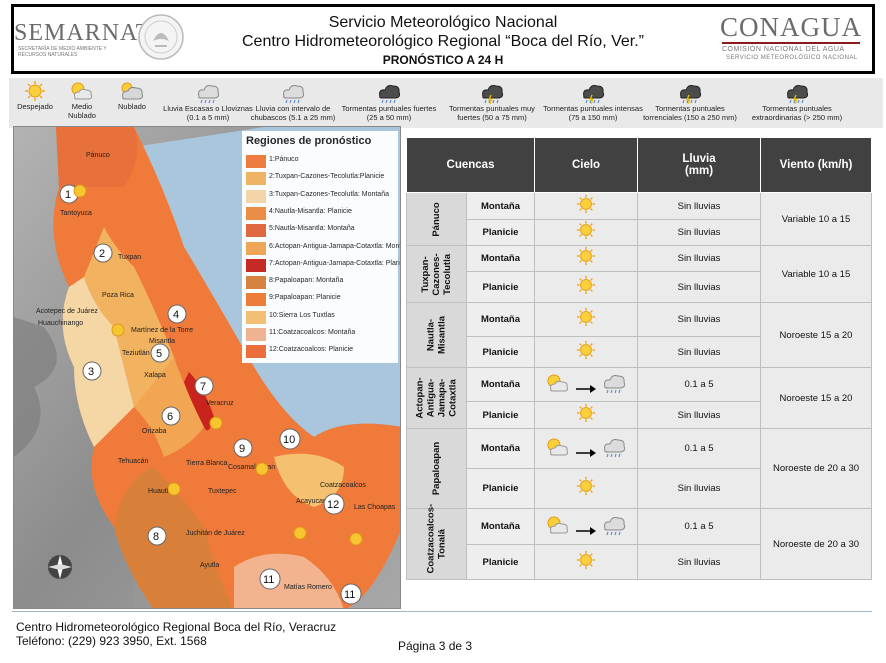 This screenshot has width=886, height=663. Describe the element at coordinates (67, 311) in the screenshot. I see `place-label: Acotepec de Juárez` at that location.